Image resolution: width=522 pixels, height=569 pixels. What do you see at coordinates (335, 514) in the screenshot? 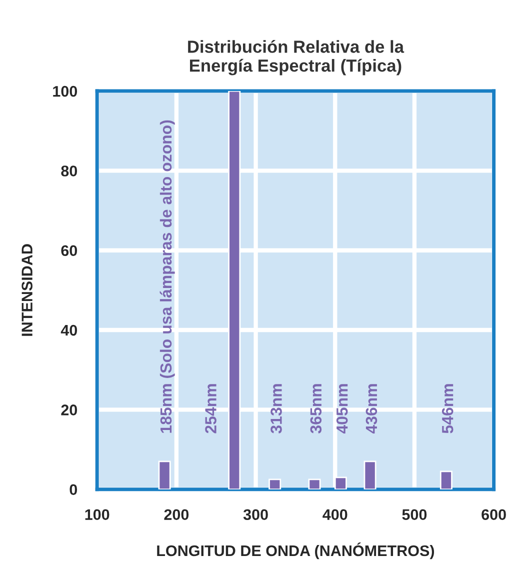
I see `x-tick-label: 400` at bounding box center [335, 514].